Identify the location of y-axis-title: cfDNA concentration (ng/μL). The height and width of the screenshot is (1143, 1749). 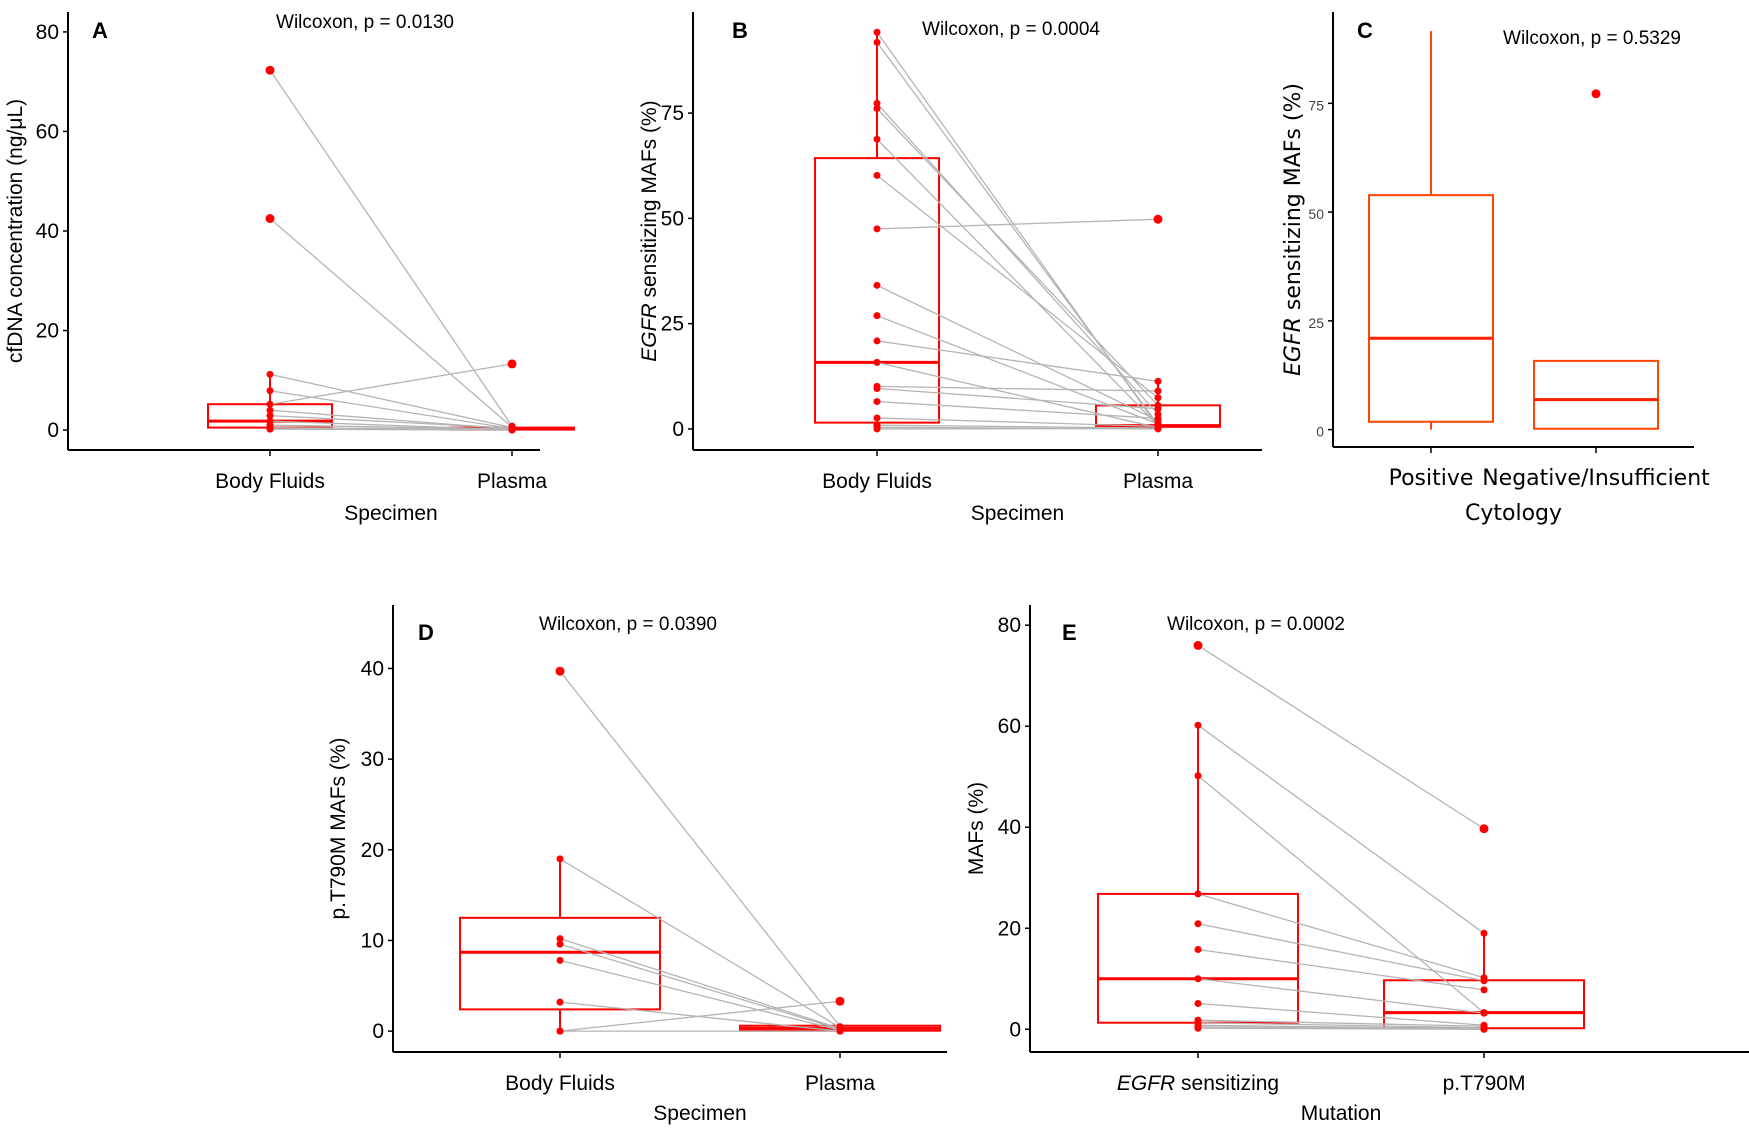
(15, 231).